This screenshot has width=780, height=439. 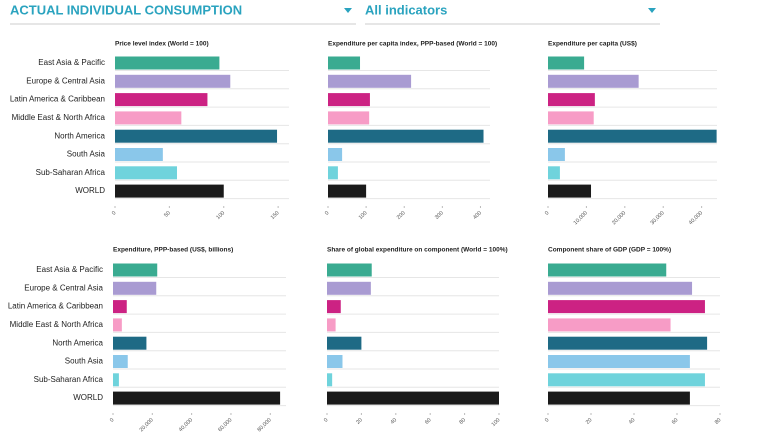 I want to click on chart-title: Component share of GDP (GDP = 100%), so click(x=609, y=250).